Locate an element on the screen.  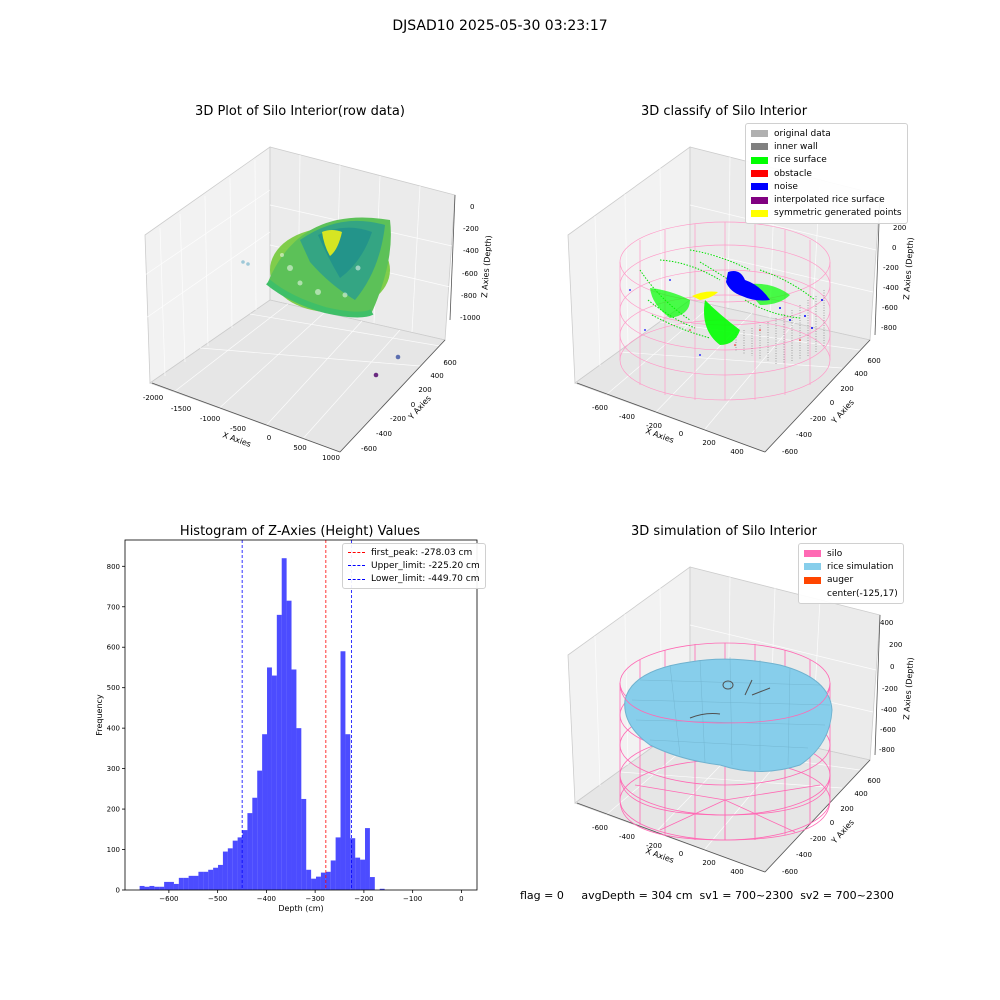
classify-x-tick: 200 is located at coordinates (708, 443).